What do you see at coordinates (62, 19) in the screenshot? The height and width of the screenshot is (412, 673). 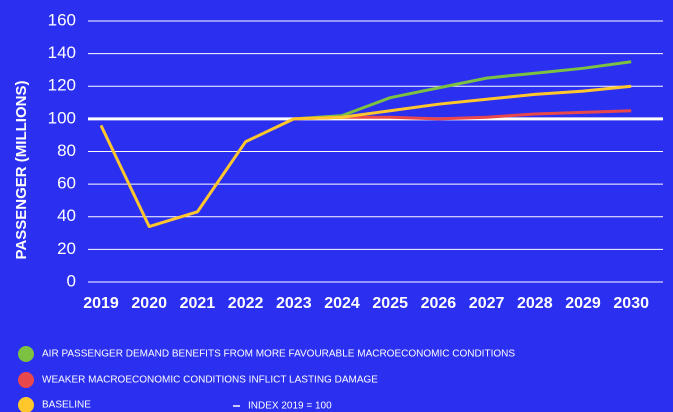 I see `y-tick-label: 160` at bounding box center [62, 19].